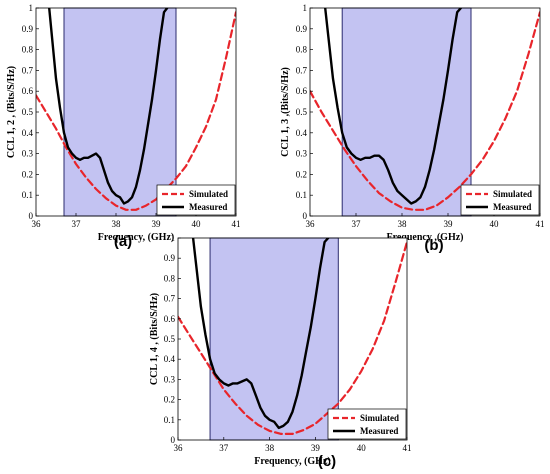  What do you see at coordinates (285, 112) in the screenshot?
I see `y-axis-label: CCL 1, 3 ,(Bits/S/Hz)` at bounding box center [285, 112].